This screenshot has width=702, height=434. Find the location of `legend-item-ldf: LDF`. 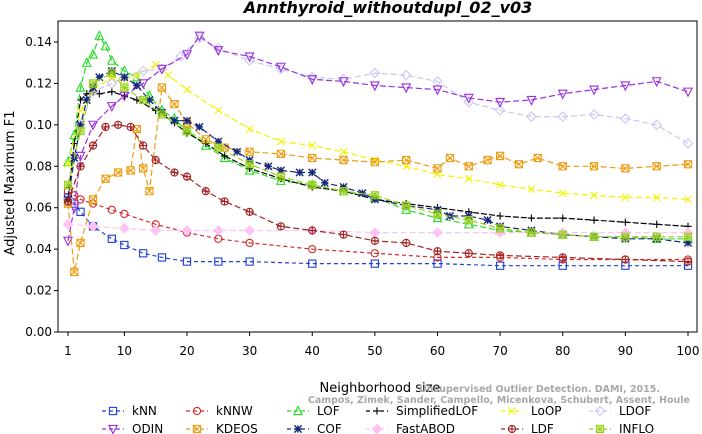

legend-item-ldf: LDF is located at coordinates (527, 428).